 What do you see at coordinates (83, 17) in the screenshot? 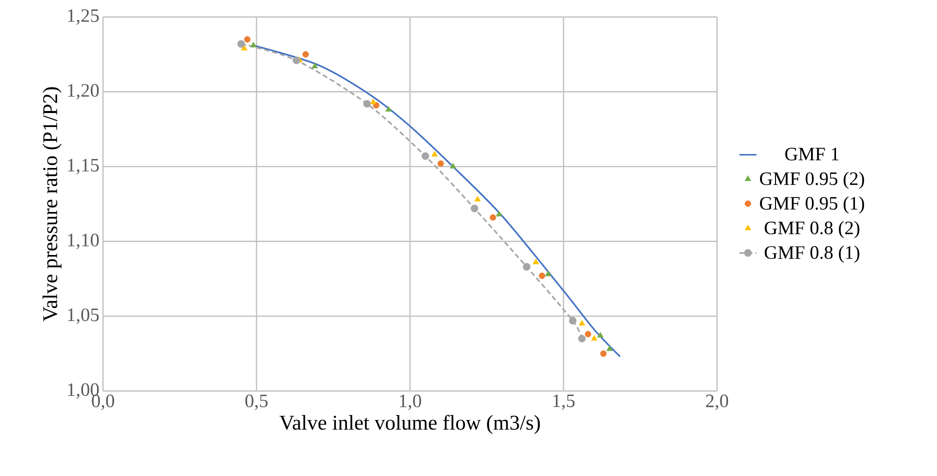
I see `y-tick-label: 1,25` at bounding box center [83, 17].